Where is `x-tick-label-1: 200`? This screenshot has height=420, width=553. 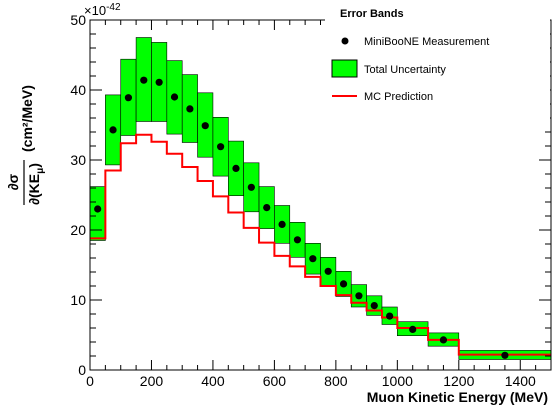 x-tick-label-1: 200 is located at coordinates (152, 381).